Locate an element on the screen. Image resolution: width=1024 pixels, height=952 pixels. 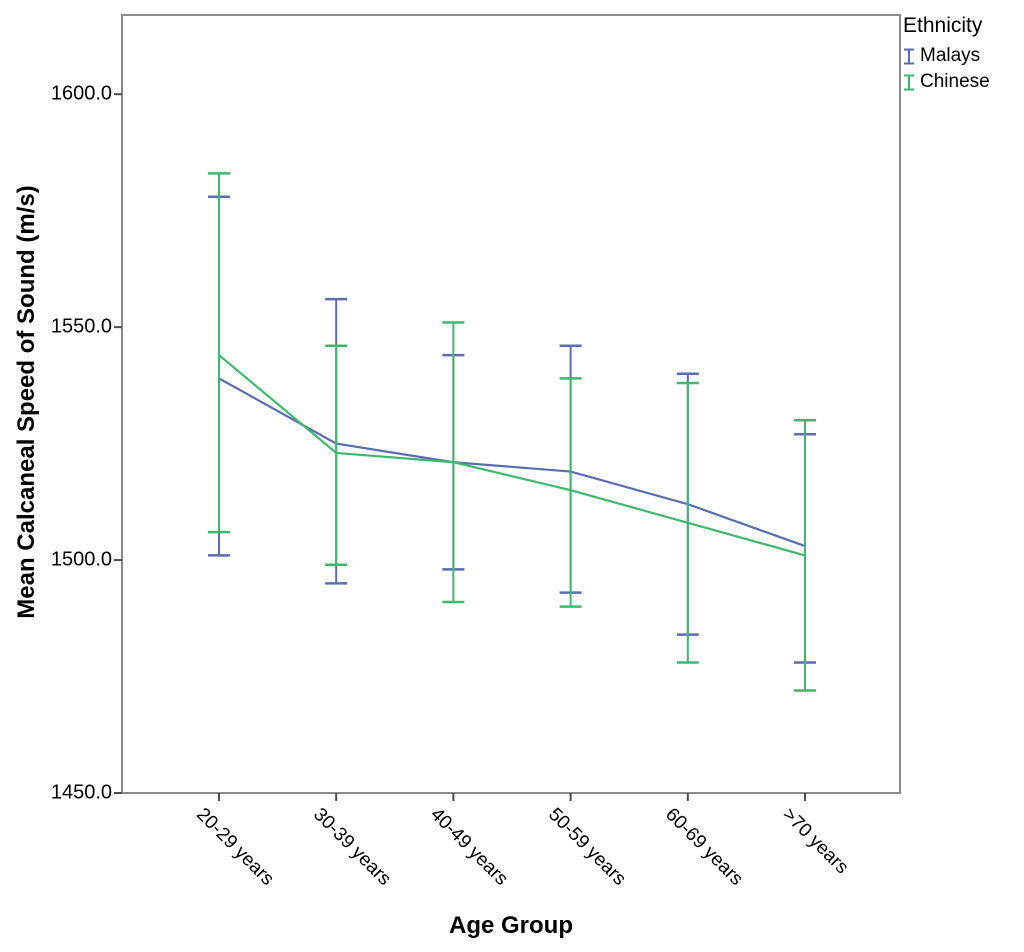
y-axis-tick-labels: 1450.0 1500.0 1550.0 1600.0 is located at coordinates (56, 476).